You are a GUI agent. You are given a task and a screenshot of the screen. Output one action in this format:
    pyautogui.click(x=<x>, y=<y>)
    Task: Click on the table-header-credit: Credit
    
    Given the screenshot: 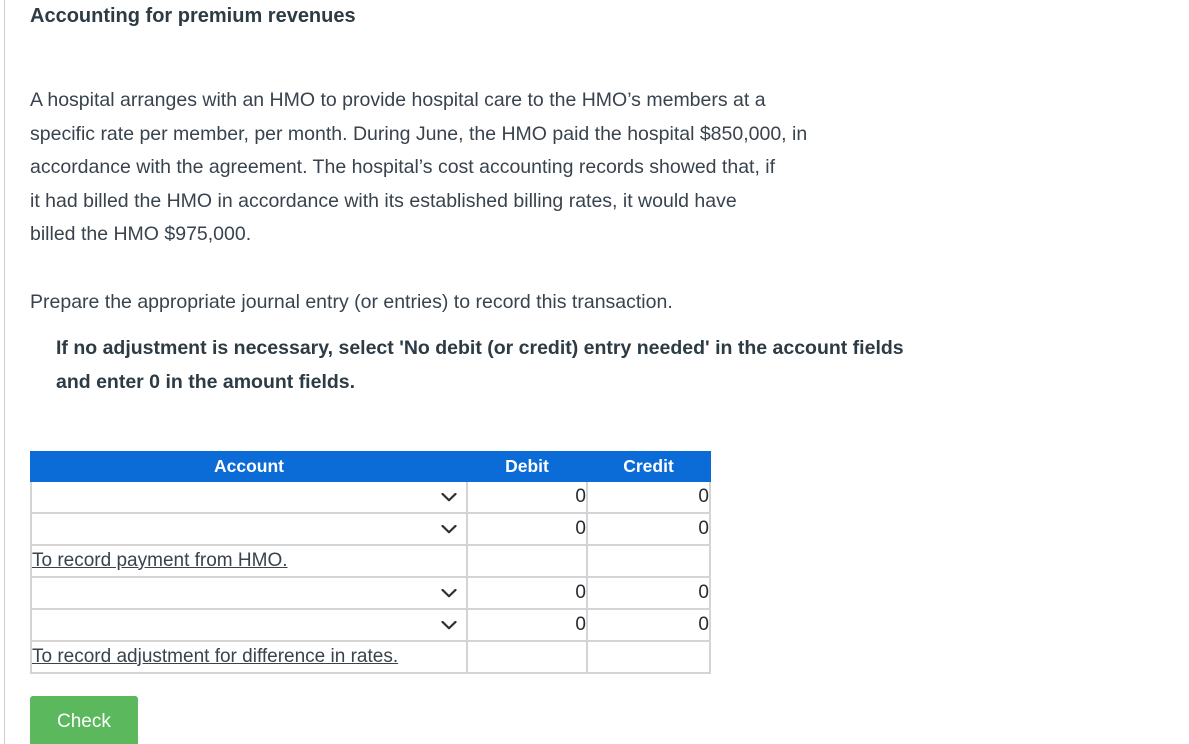 What is the action you would take?
    pyautogui.click(x=648, y=466)
    